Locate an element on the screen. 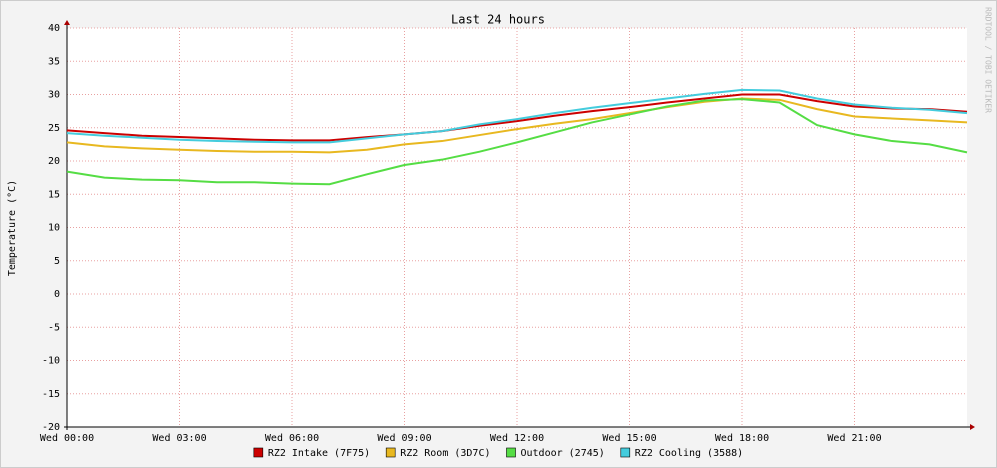 This screenshot has height=468, width=997. legend-label: RZ2 Room (3D7C) is located at coordinates (445, 453).